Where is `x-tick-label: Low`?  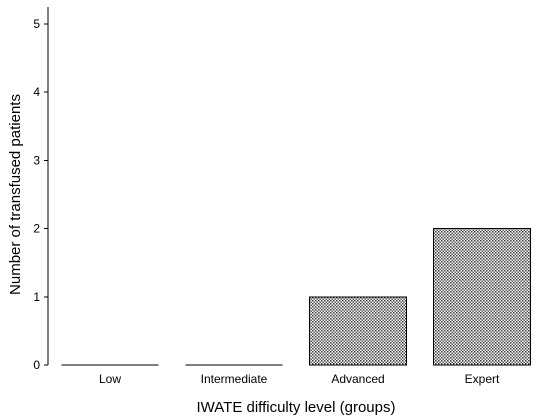
x-tick-label: Low is located at coordinates (110, 379).